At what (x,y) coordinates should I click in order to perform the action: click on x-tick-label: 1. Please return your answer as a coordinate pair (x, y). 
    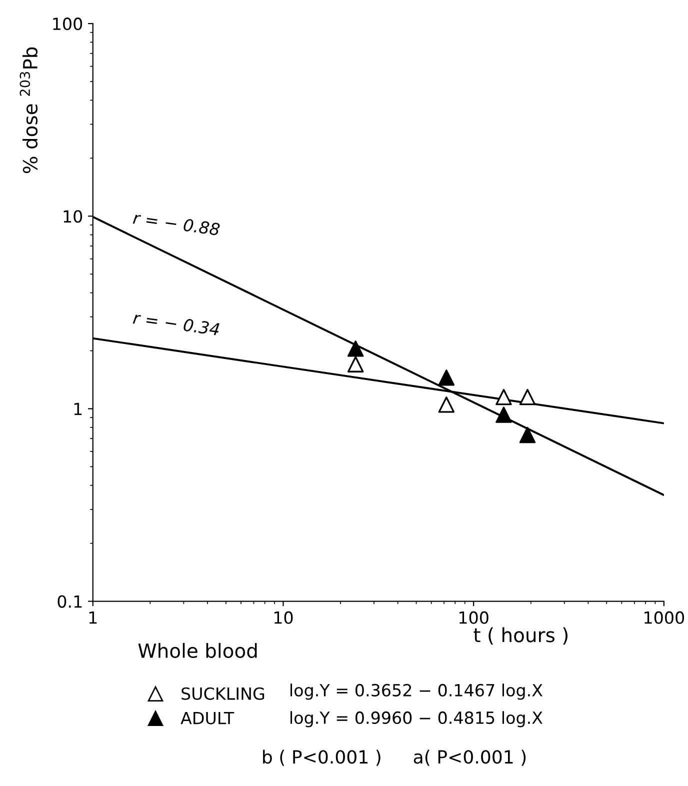
    Looking at the image, I should click on (93, 618).